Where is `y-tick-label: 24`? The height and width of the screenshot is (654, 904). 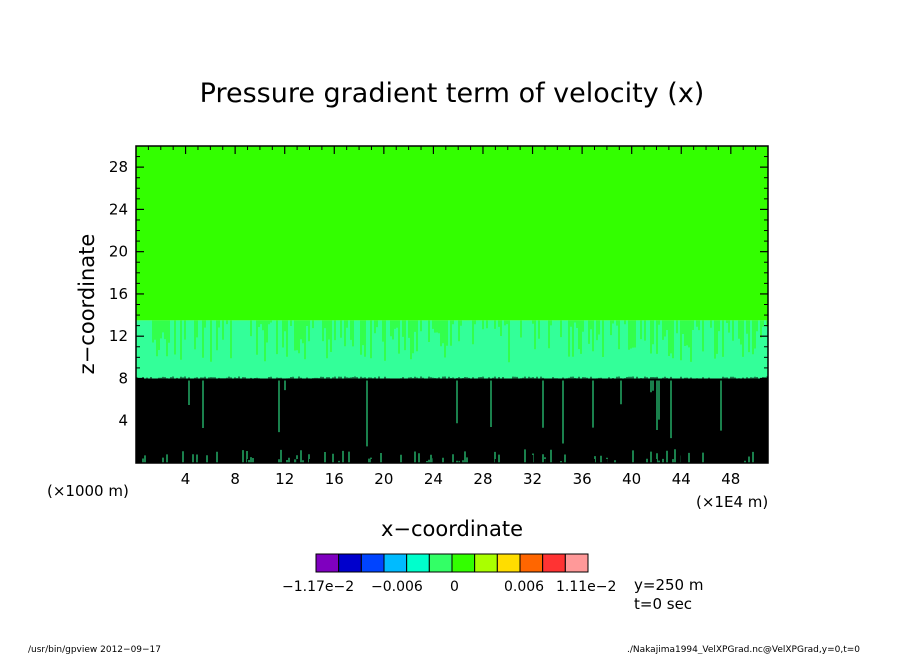 y-tick-label: 24 is located at coordinates (118, 209).